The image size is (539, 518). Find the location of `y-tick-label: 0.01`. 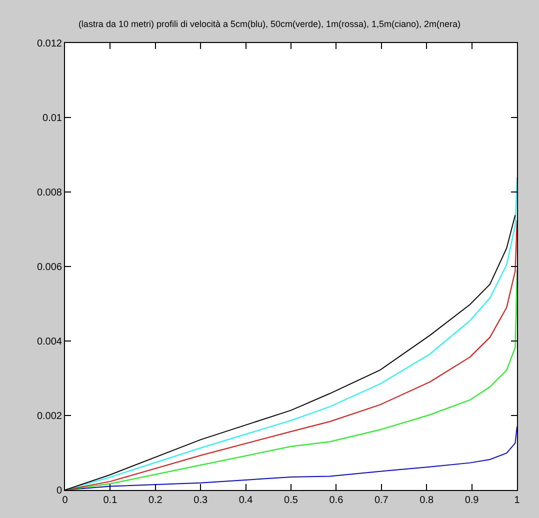

y-tick-label: 0.01 is located at coordinates (52, 118).